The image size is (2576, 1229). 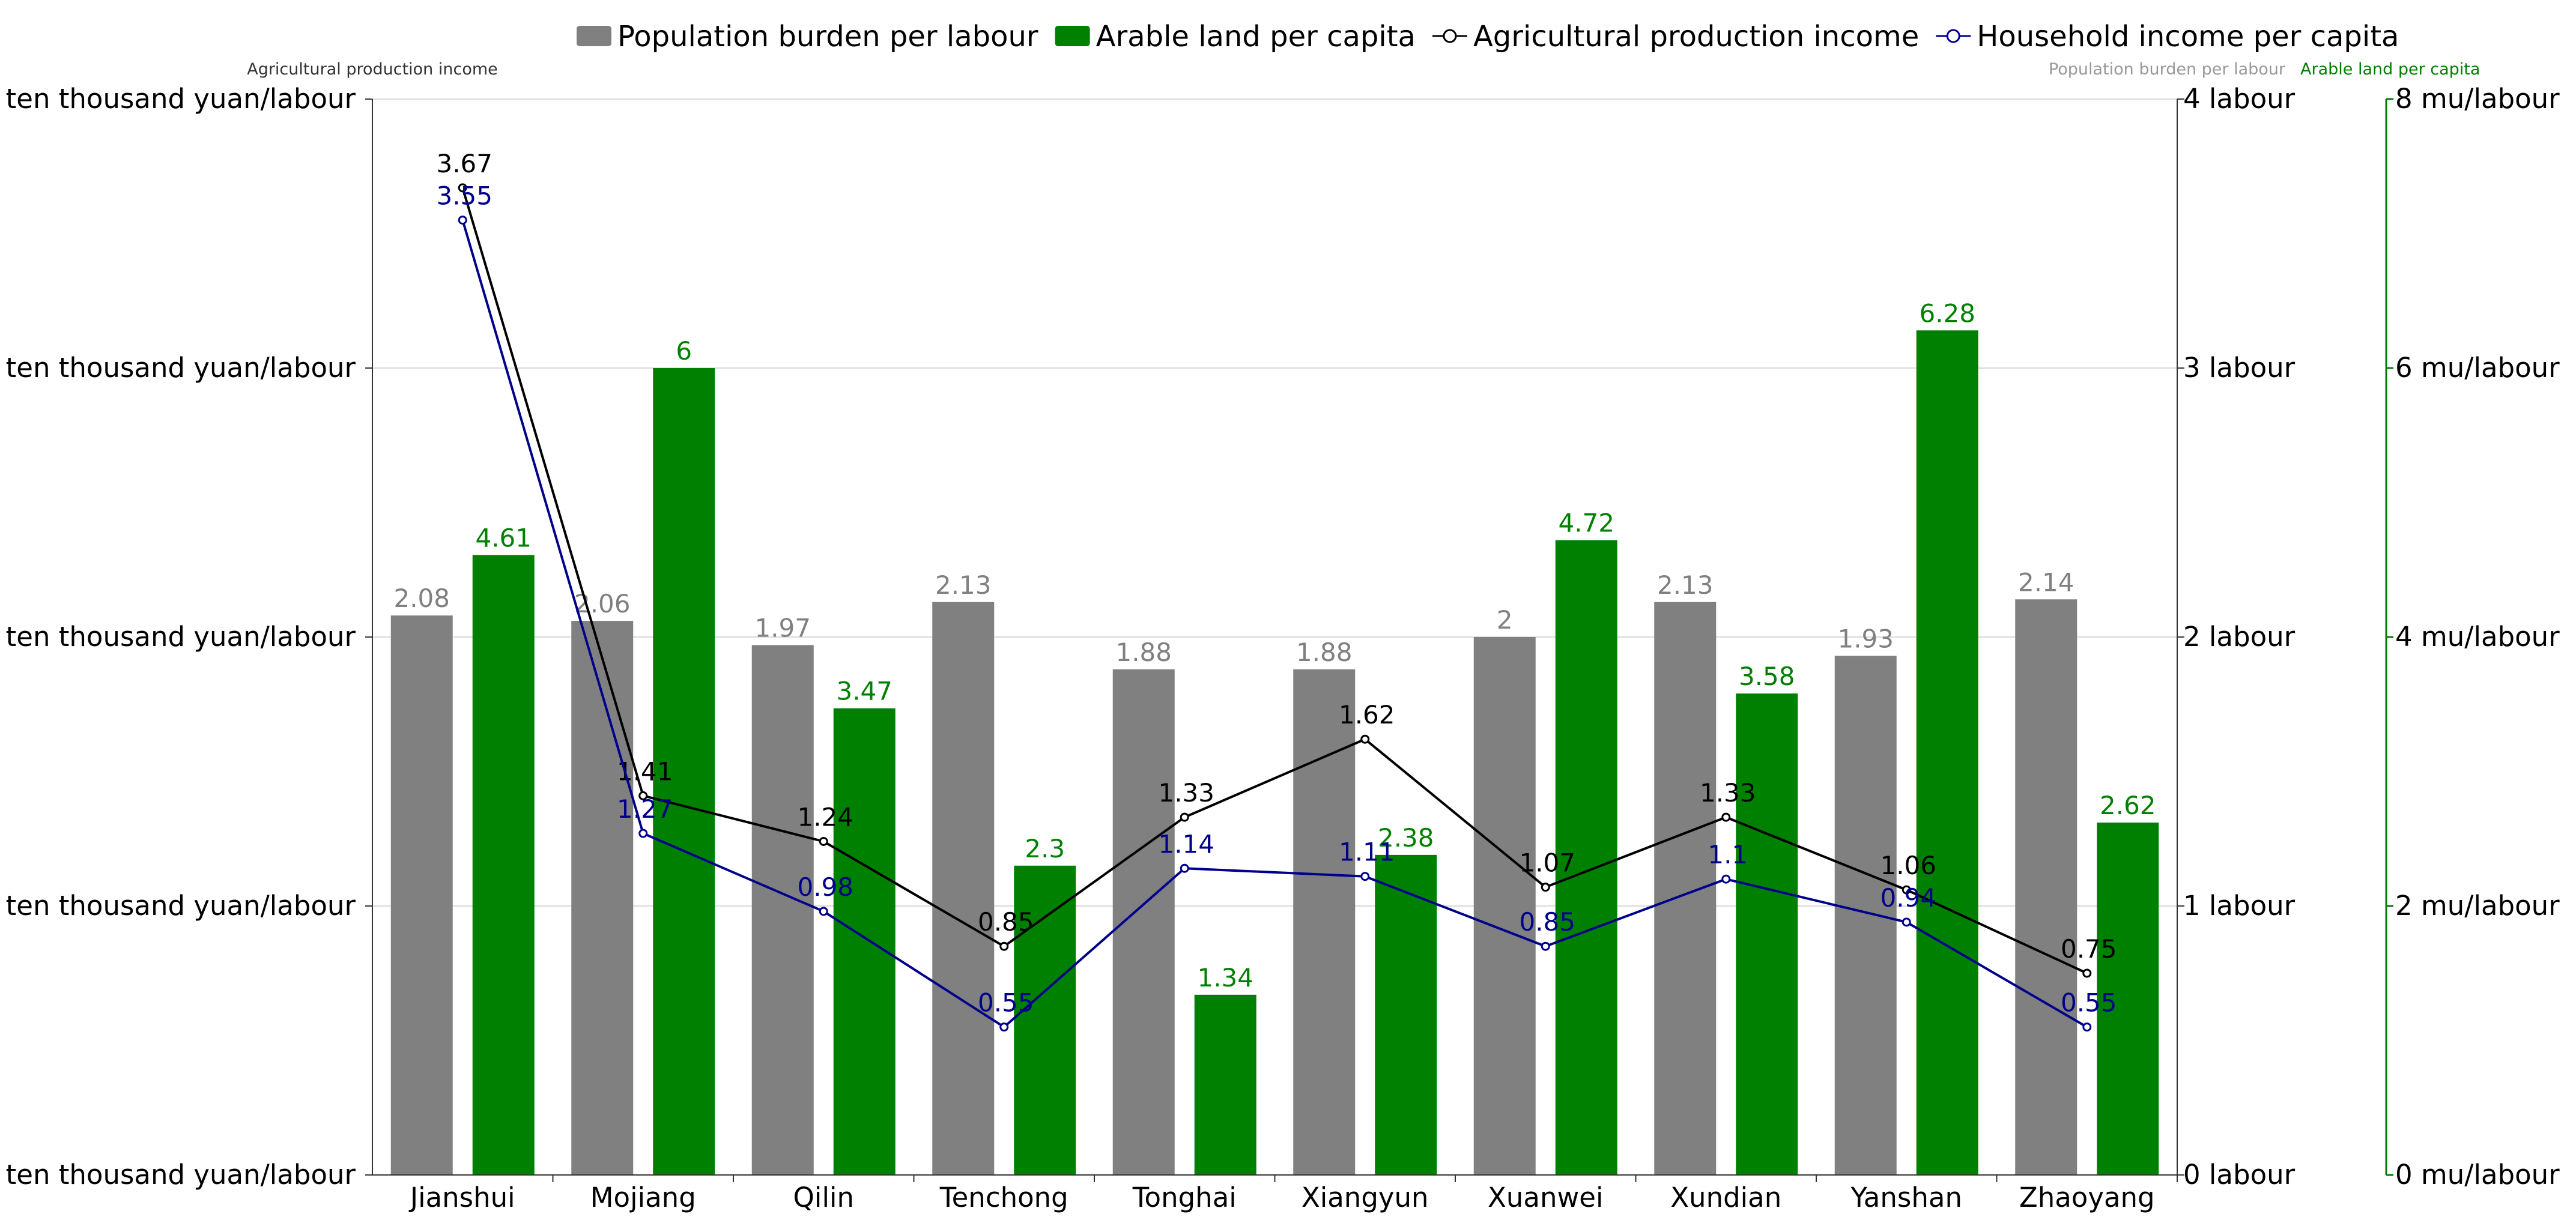 What do you see at coordinates (1256, 36) in the screenshot?
I see `legend-label: Arable land per capita` at bounding box center [1256, 36].